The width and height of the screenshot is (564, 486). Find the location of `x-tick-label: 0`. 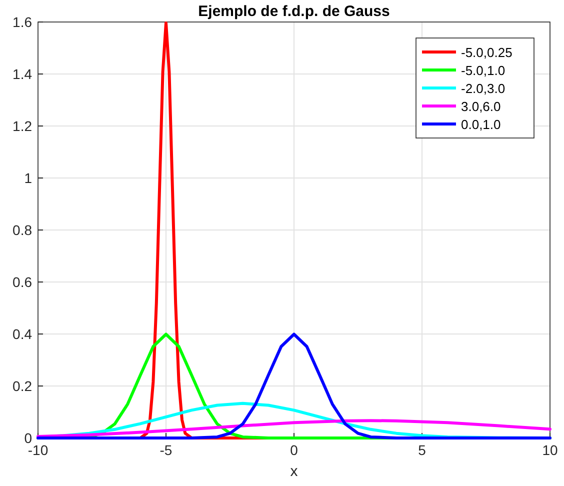

x-tick-label: 0 is located at coordinates (294, 450).